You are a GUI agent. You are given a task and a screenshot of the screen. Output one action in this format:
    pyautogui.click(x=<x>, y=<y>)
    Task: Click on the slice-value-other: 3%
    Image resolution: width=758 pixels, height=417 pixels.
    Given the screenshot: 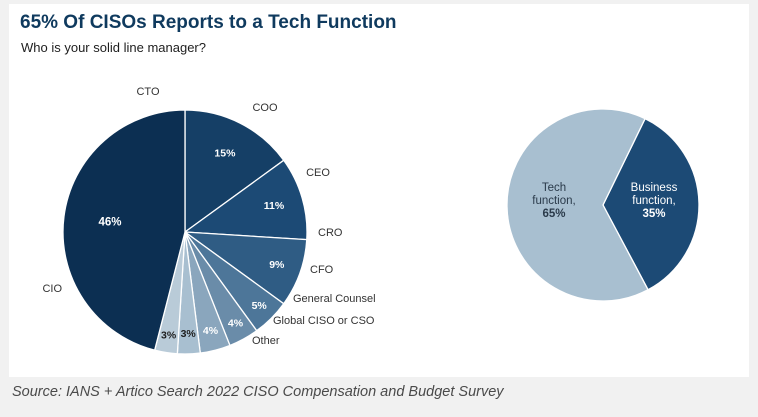 What is the action you would take?
    pyautogui.click(x=169, y=335)
    